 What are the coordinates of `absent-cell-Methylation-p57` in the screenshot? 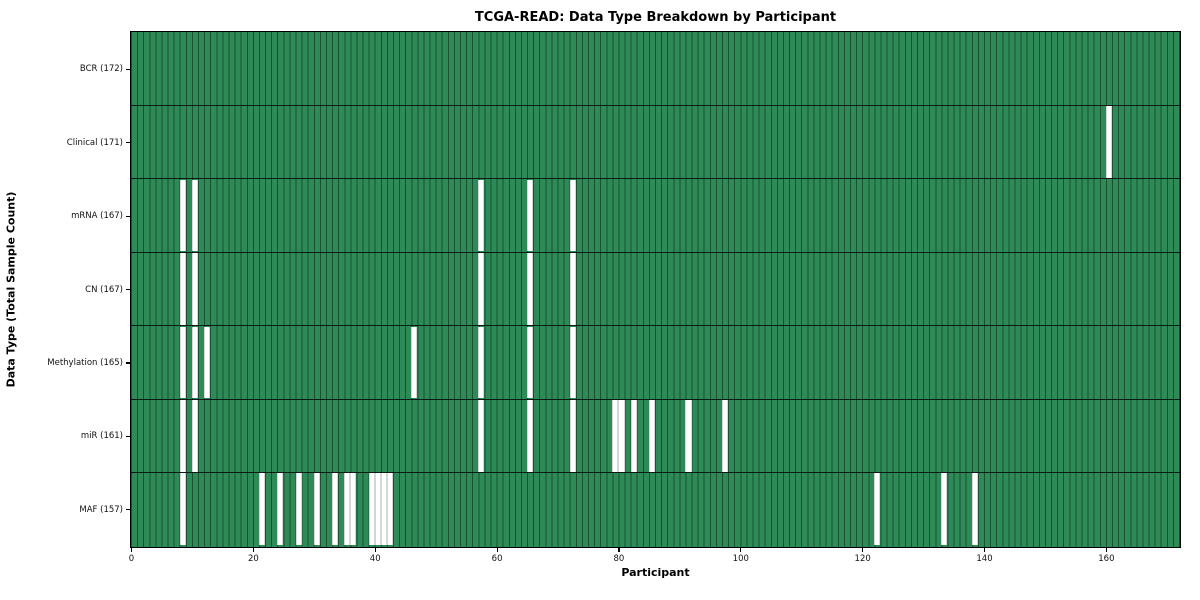 It's located at (481, 362).